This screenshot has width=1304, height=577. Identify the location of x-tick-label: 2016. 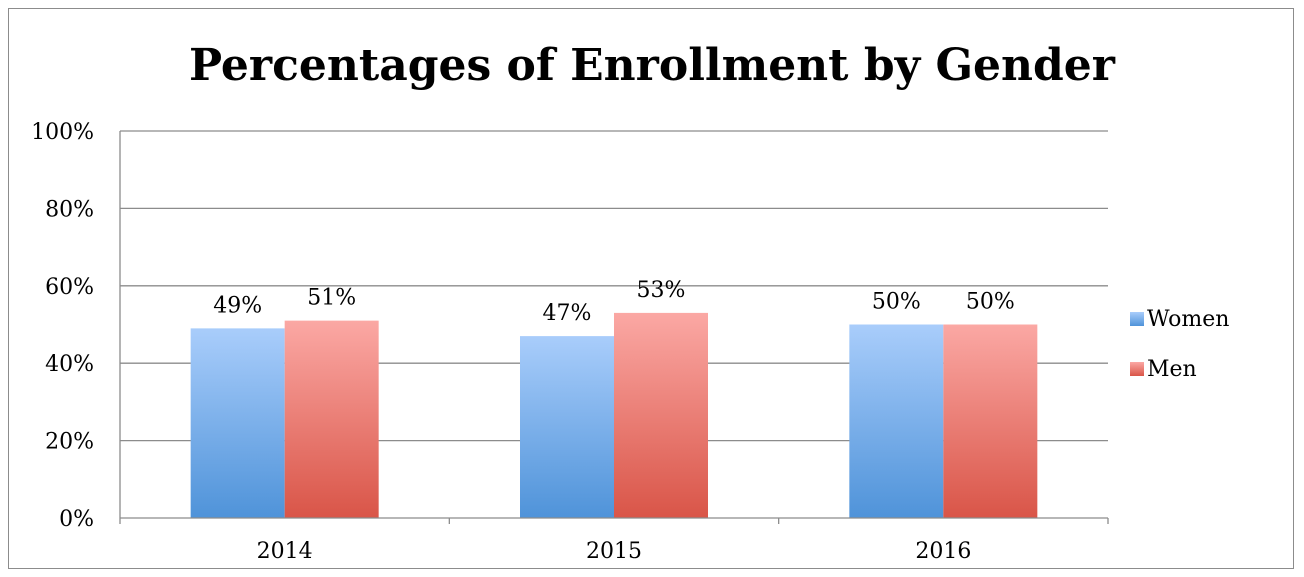
(943, 551).